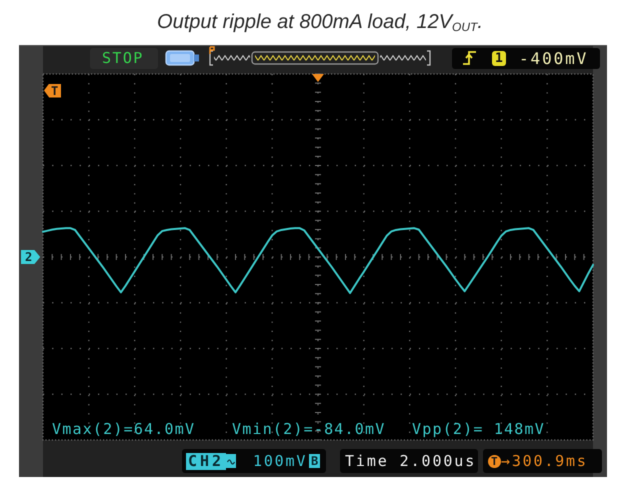  I want to click on chart-title: Output ripple at 800mA load, 12V$_{OUT}$., so click(320, 23).